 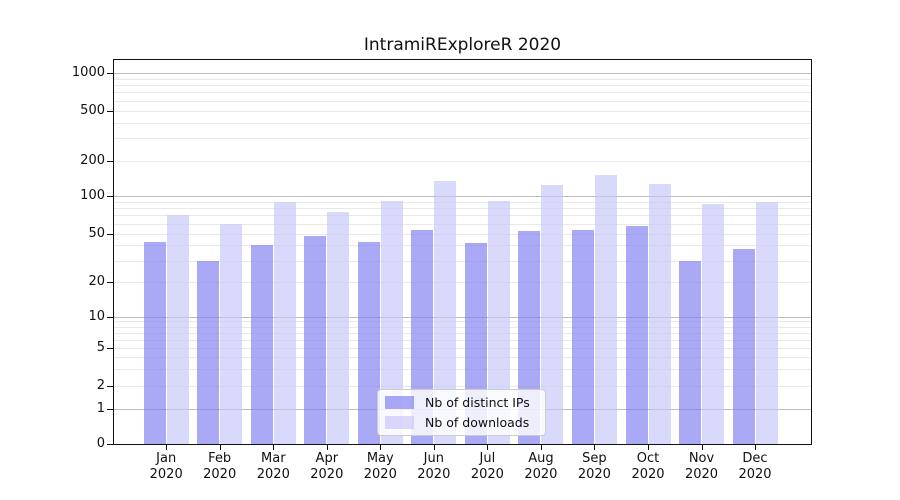 What do you see at coordinates (487, 466) in the screenshot?
I see `x-tick-label: Jul 2020` at bounding box center [487, 466].